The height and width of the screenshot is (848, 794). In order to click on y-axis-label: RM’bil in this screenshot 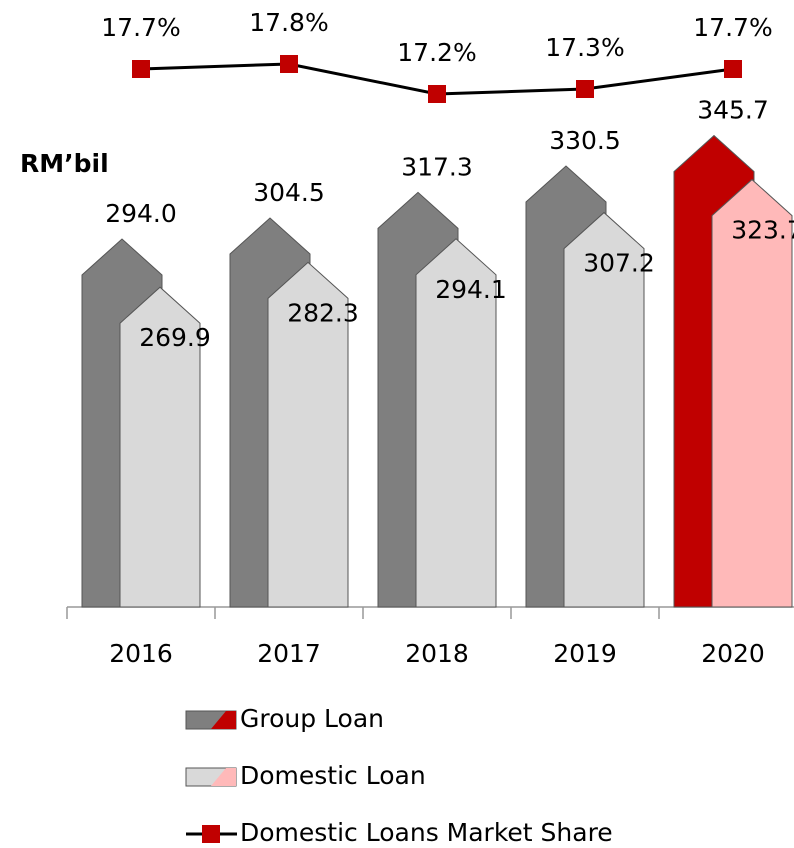, I will do `click(64, 163)`.